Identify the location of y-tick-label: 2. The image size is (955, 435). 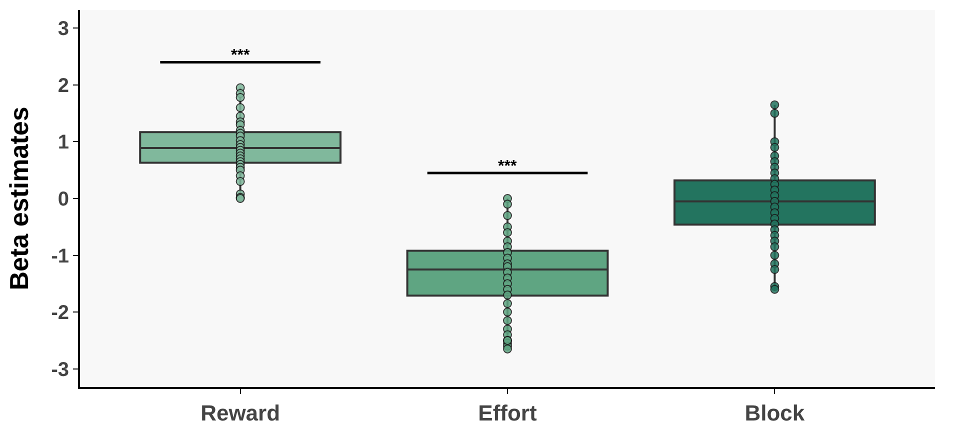
(63, 85).